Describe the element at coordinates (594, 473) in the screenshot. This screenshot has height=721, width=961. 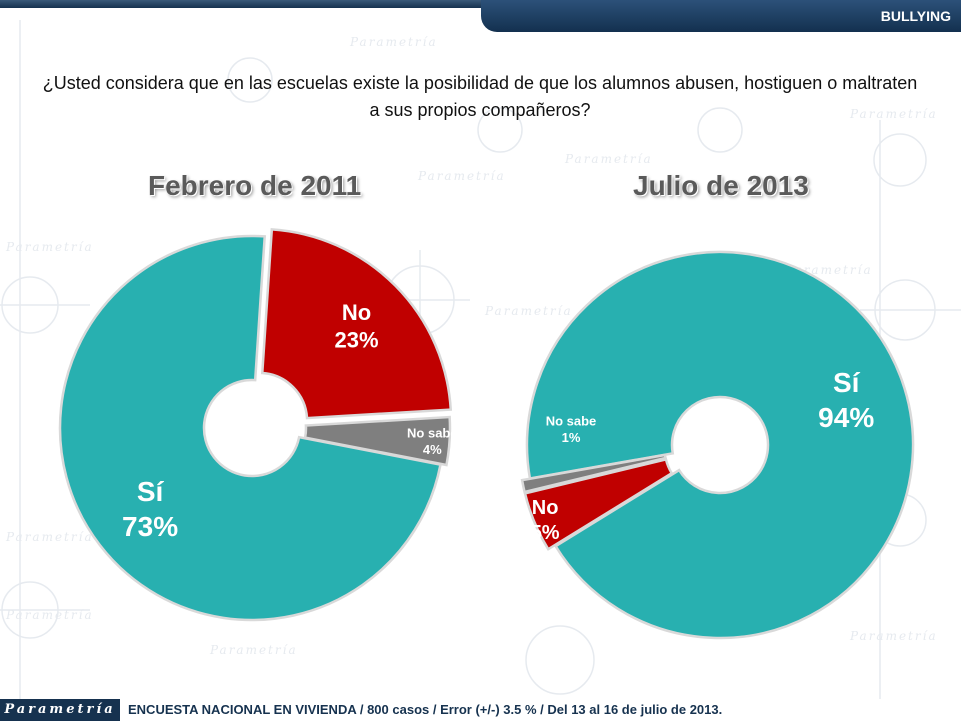
I see `slice-no-sabe-2013` at that location.